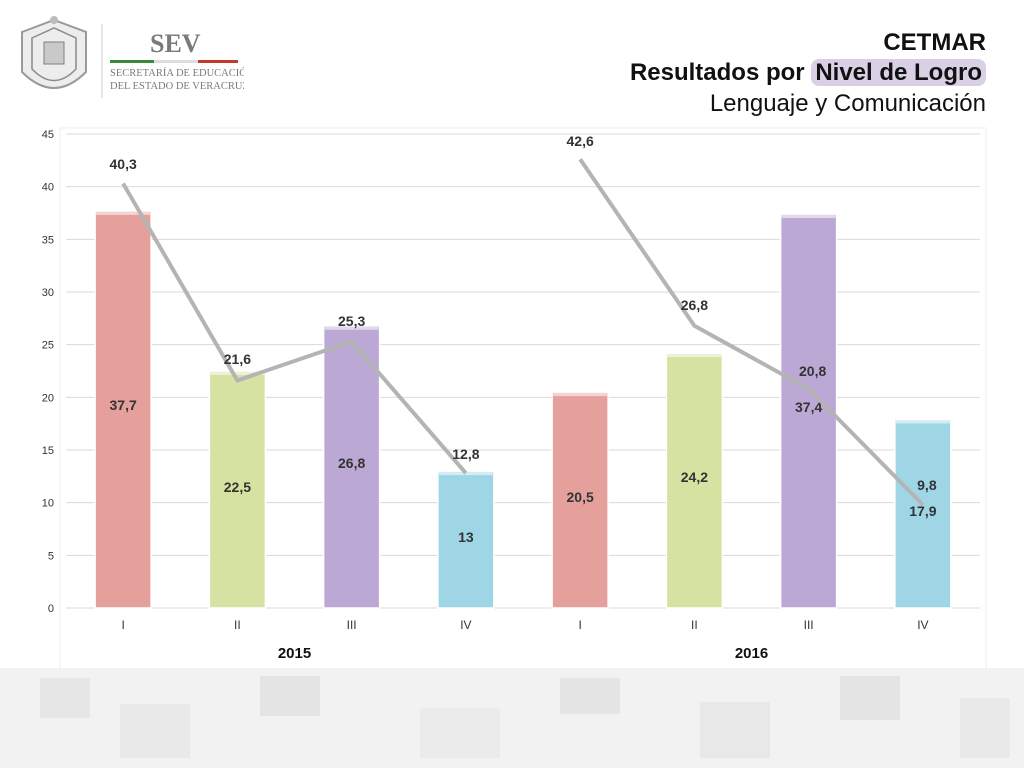 This screenshot has height=768, width=1024. Describe the element at coordinates (751, 653) in the screenshot. I see `group-label: 2016` at that location.